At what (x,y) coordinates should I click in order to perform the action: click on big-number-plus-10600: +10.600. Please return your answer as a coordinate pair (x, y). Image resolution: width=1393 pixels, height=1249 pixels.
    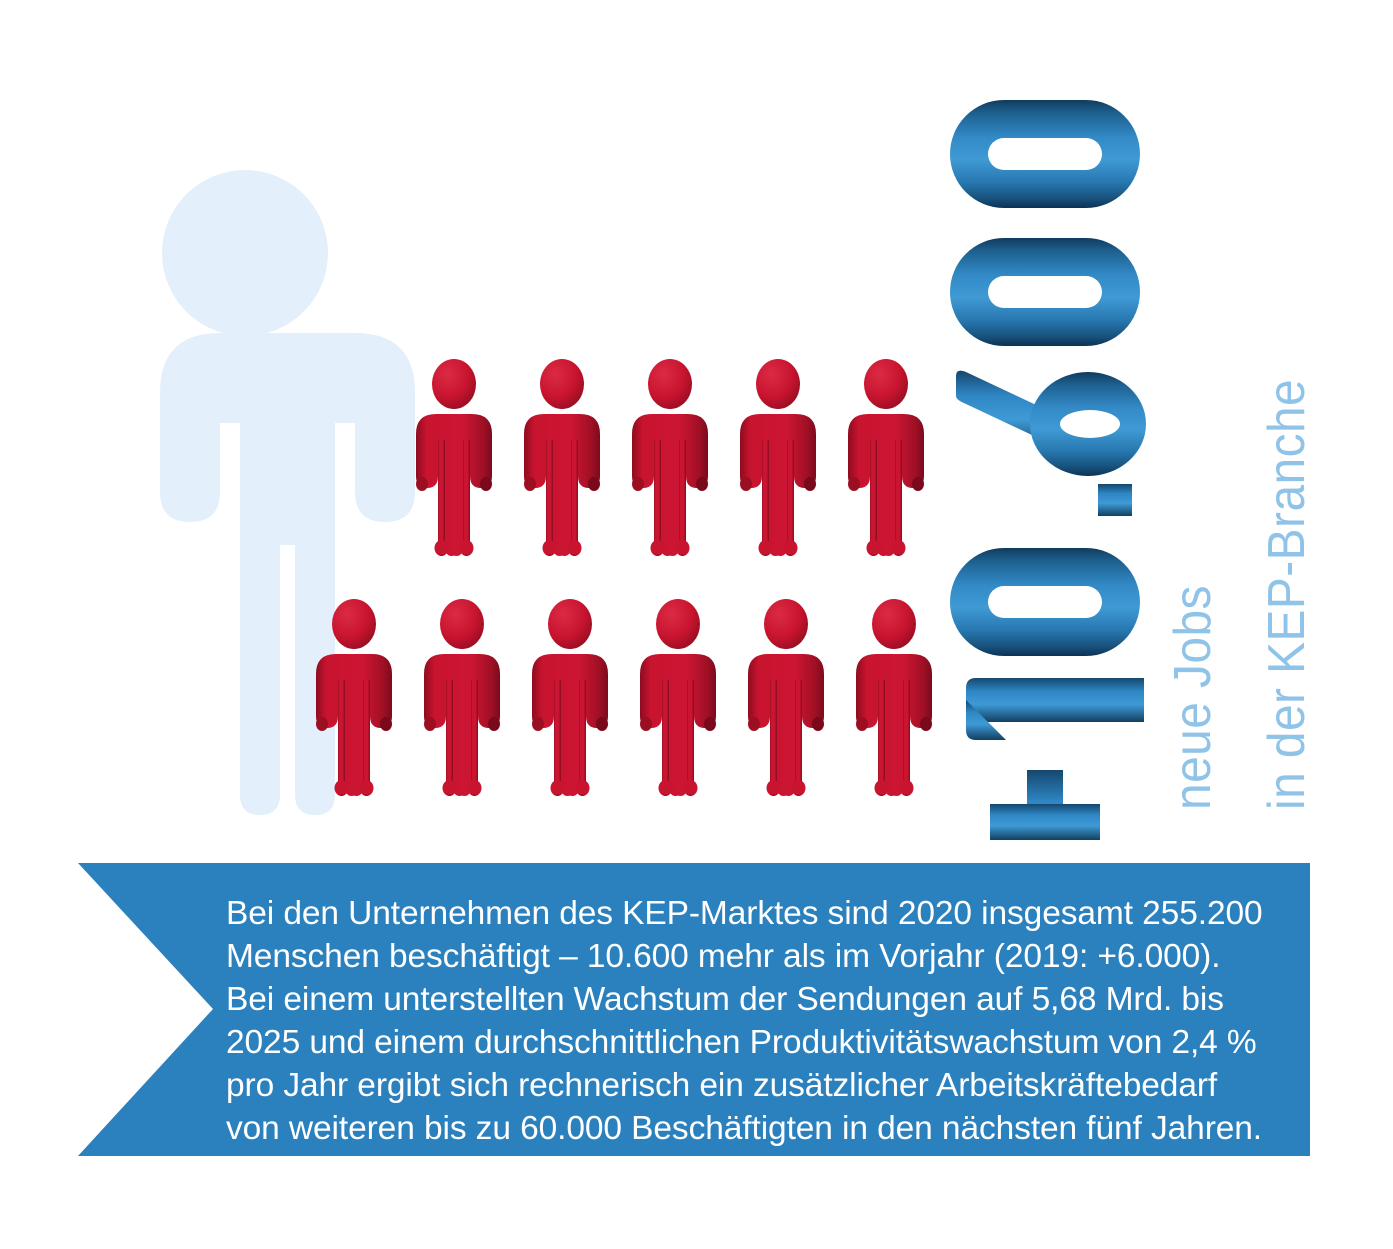
    Looking at the image, I should click on (1045, 460).